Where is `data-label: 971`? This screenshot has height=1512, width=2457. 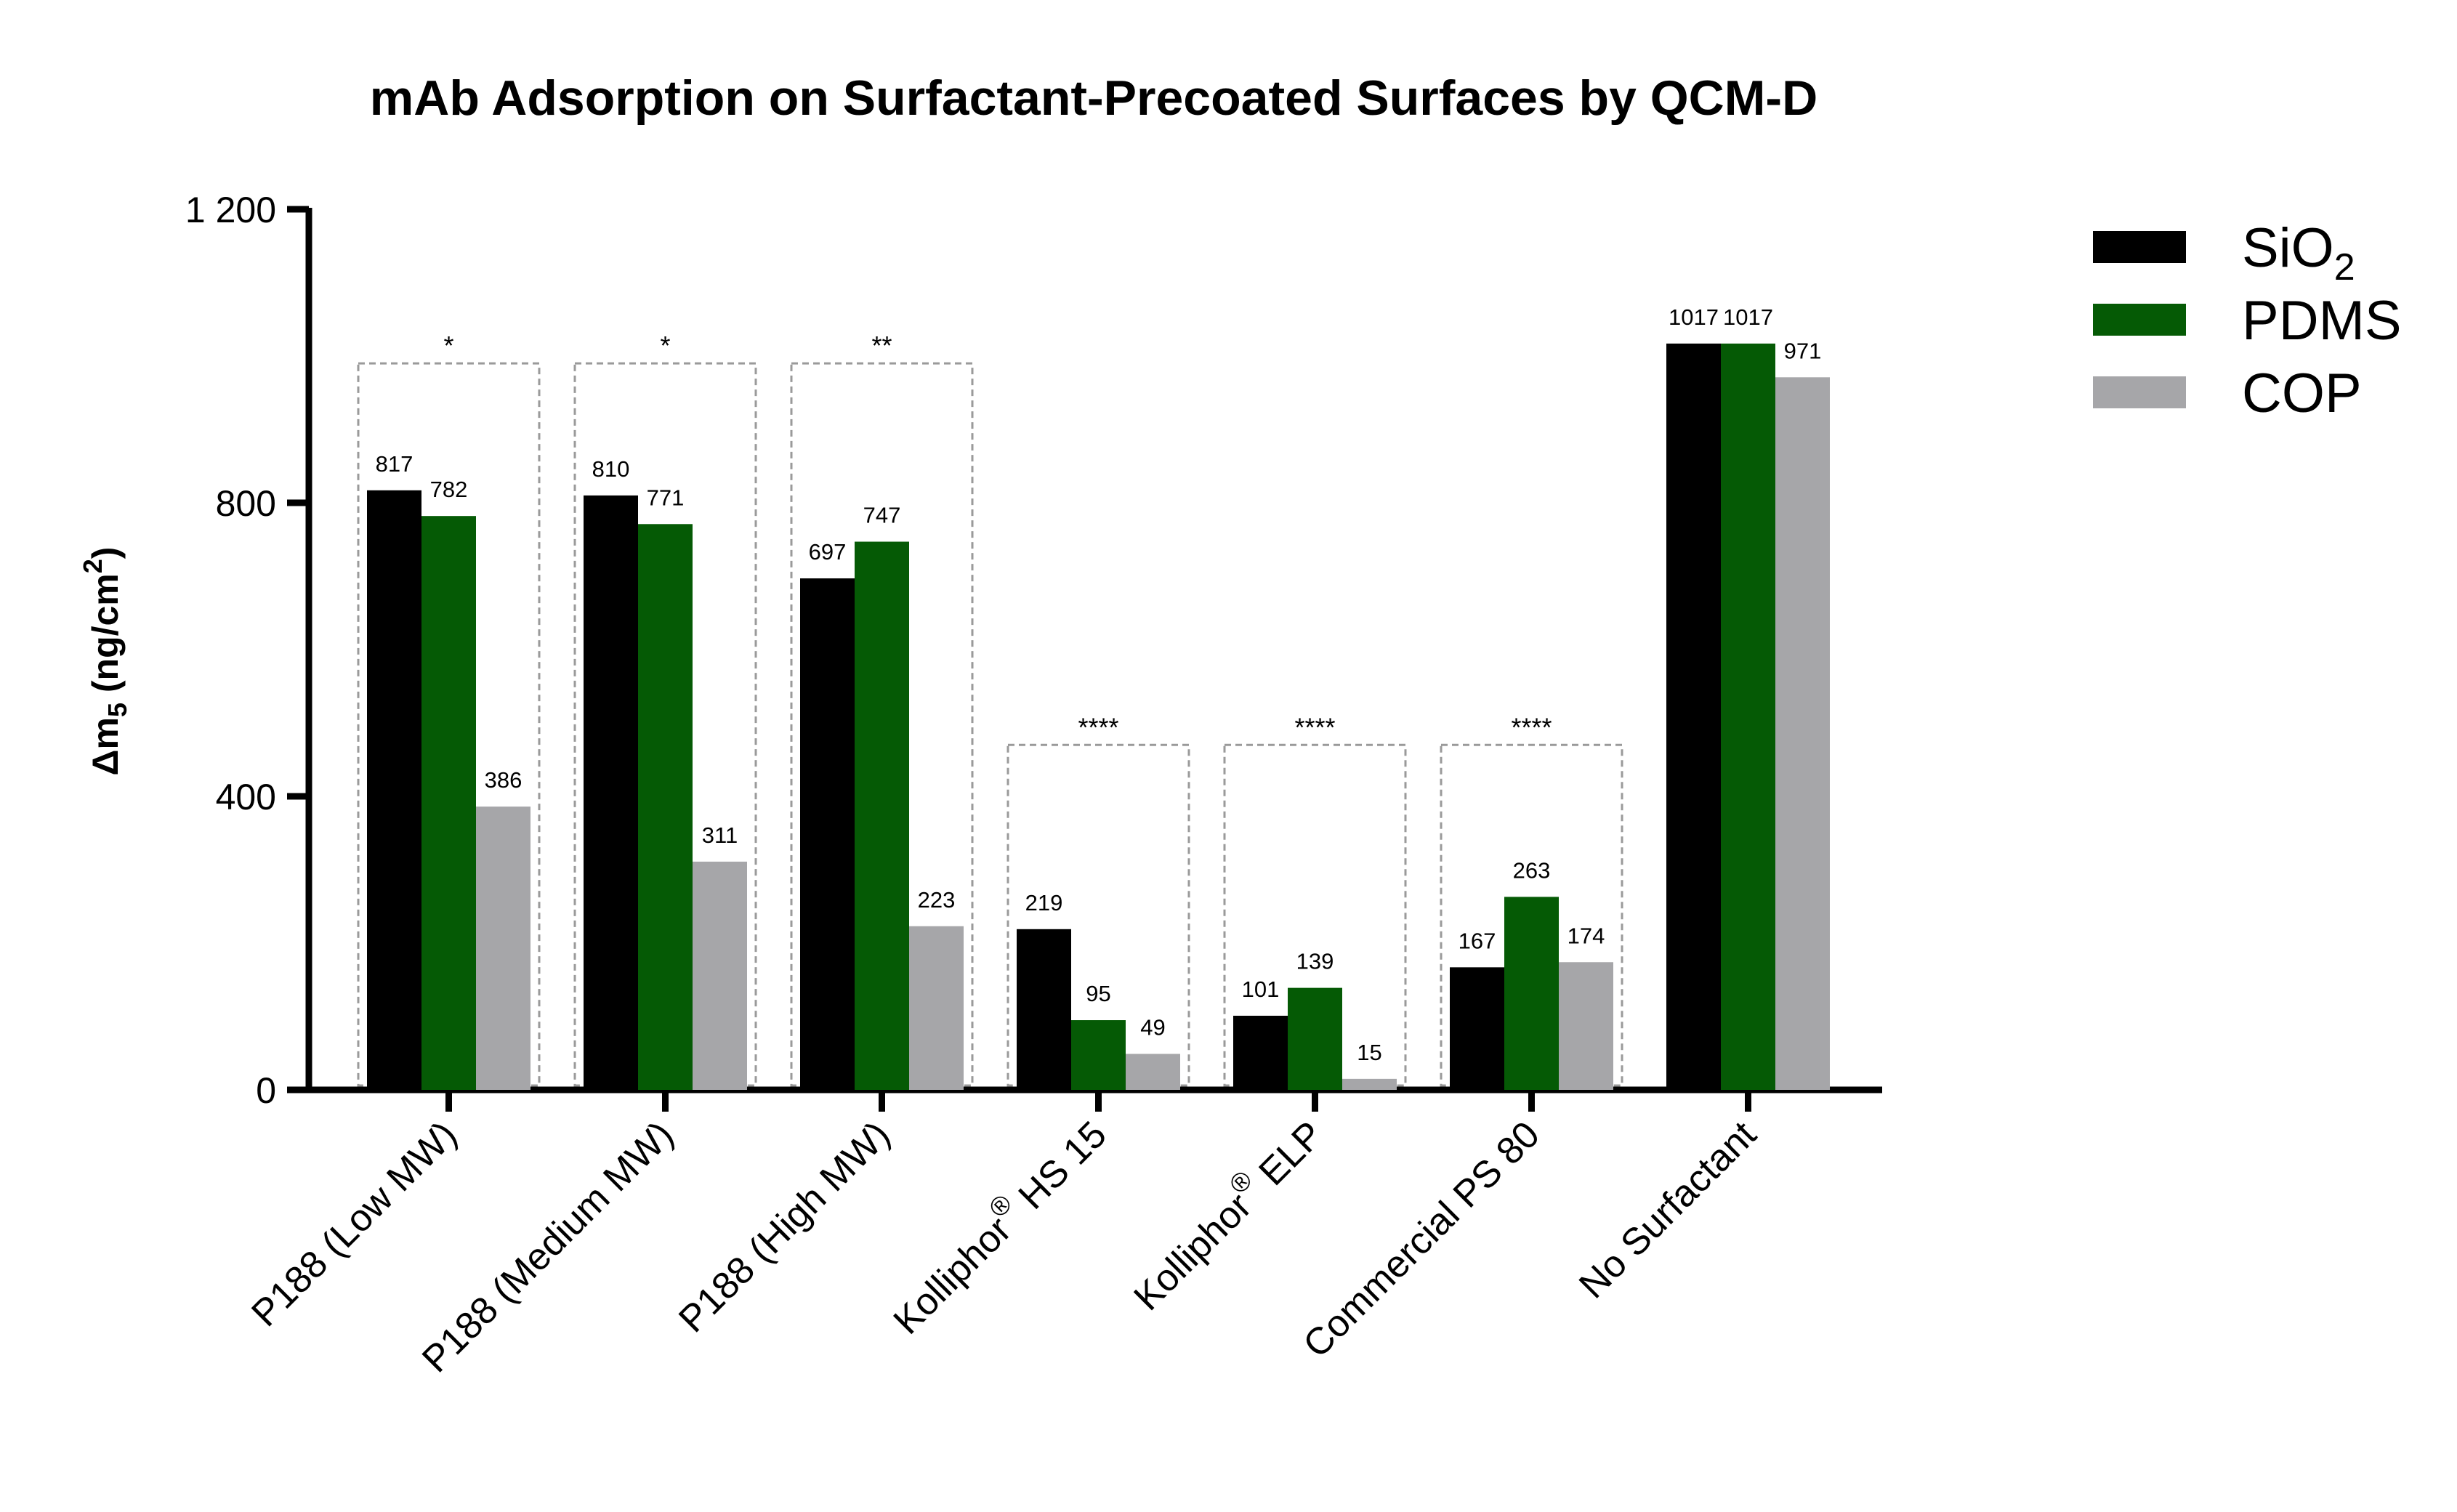
data-label: 971 is located at coordinates (1803, 351).